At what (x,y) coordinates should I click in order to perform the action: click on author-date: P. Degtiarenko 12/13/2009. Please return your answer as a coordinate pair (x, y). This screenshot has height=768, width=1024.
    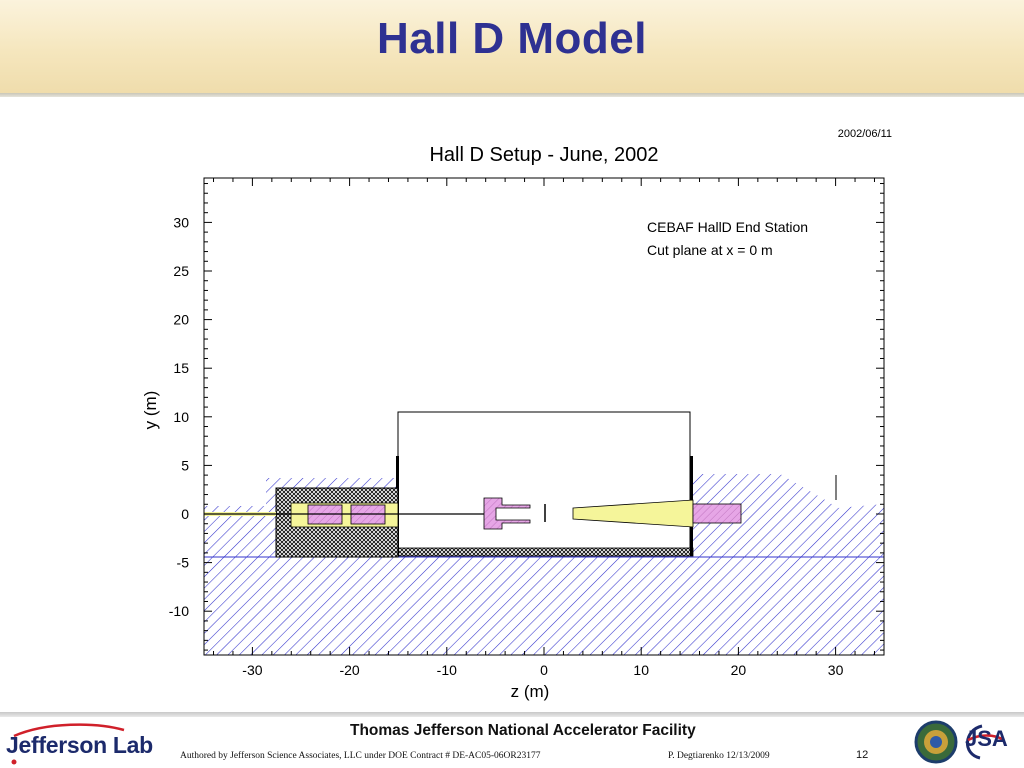
    Looking at the image, I should click on (719, 756).